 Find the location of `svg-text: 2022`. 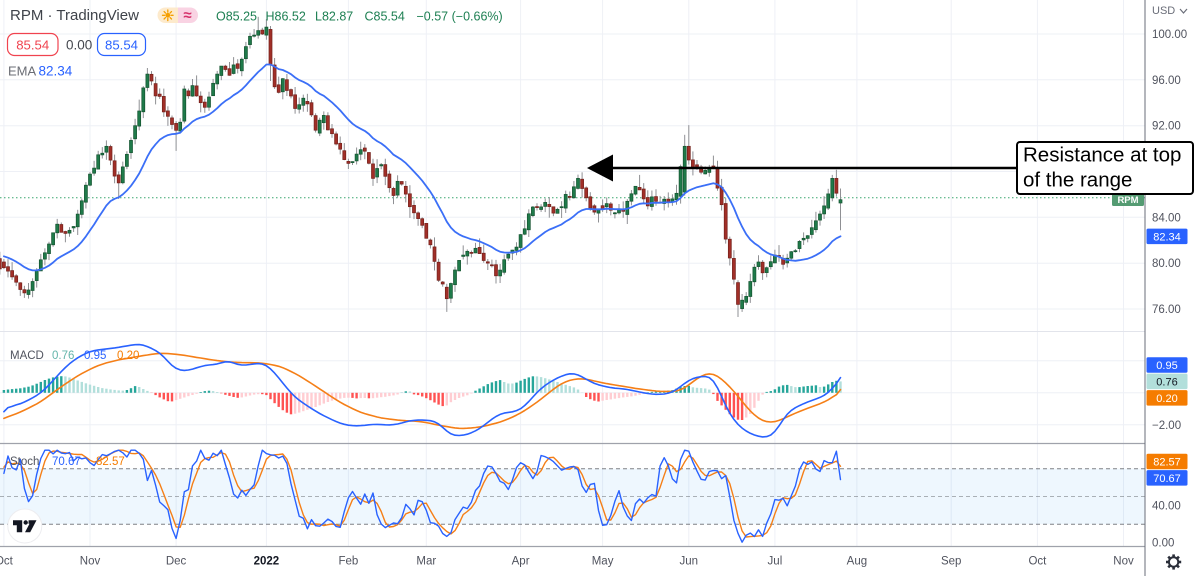

svg-text: 2022 is located at coordinates (267, 562).